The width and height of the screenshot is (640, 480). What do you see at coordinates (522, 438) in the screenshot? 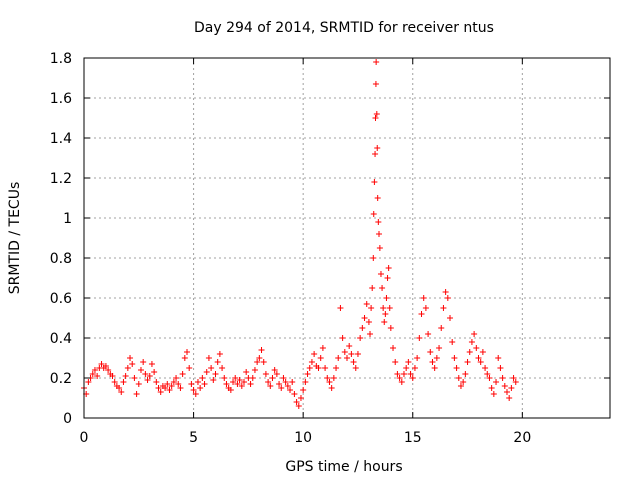
I see `x-tick-label: 20` at bounding box center [522, 438].